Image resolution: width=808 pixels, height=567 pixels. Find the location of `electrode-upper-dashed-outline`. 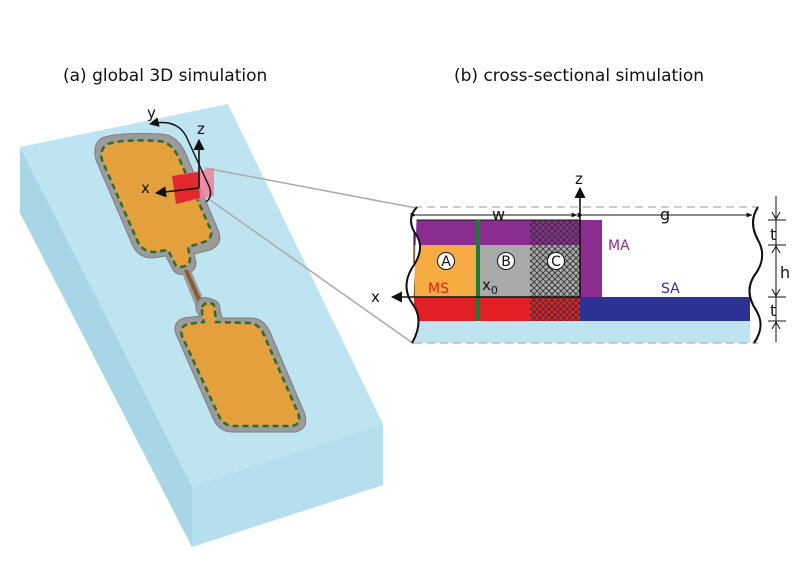

electrode-upper-dashed-outline is located at coordinates (156, 204).